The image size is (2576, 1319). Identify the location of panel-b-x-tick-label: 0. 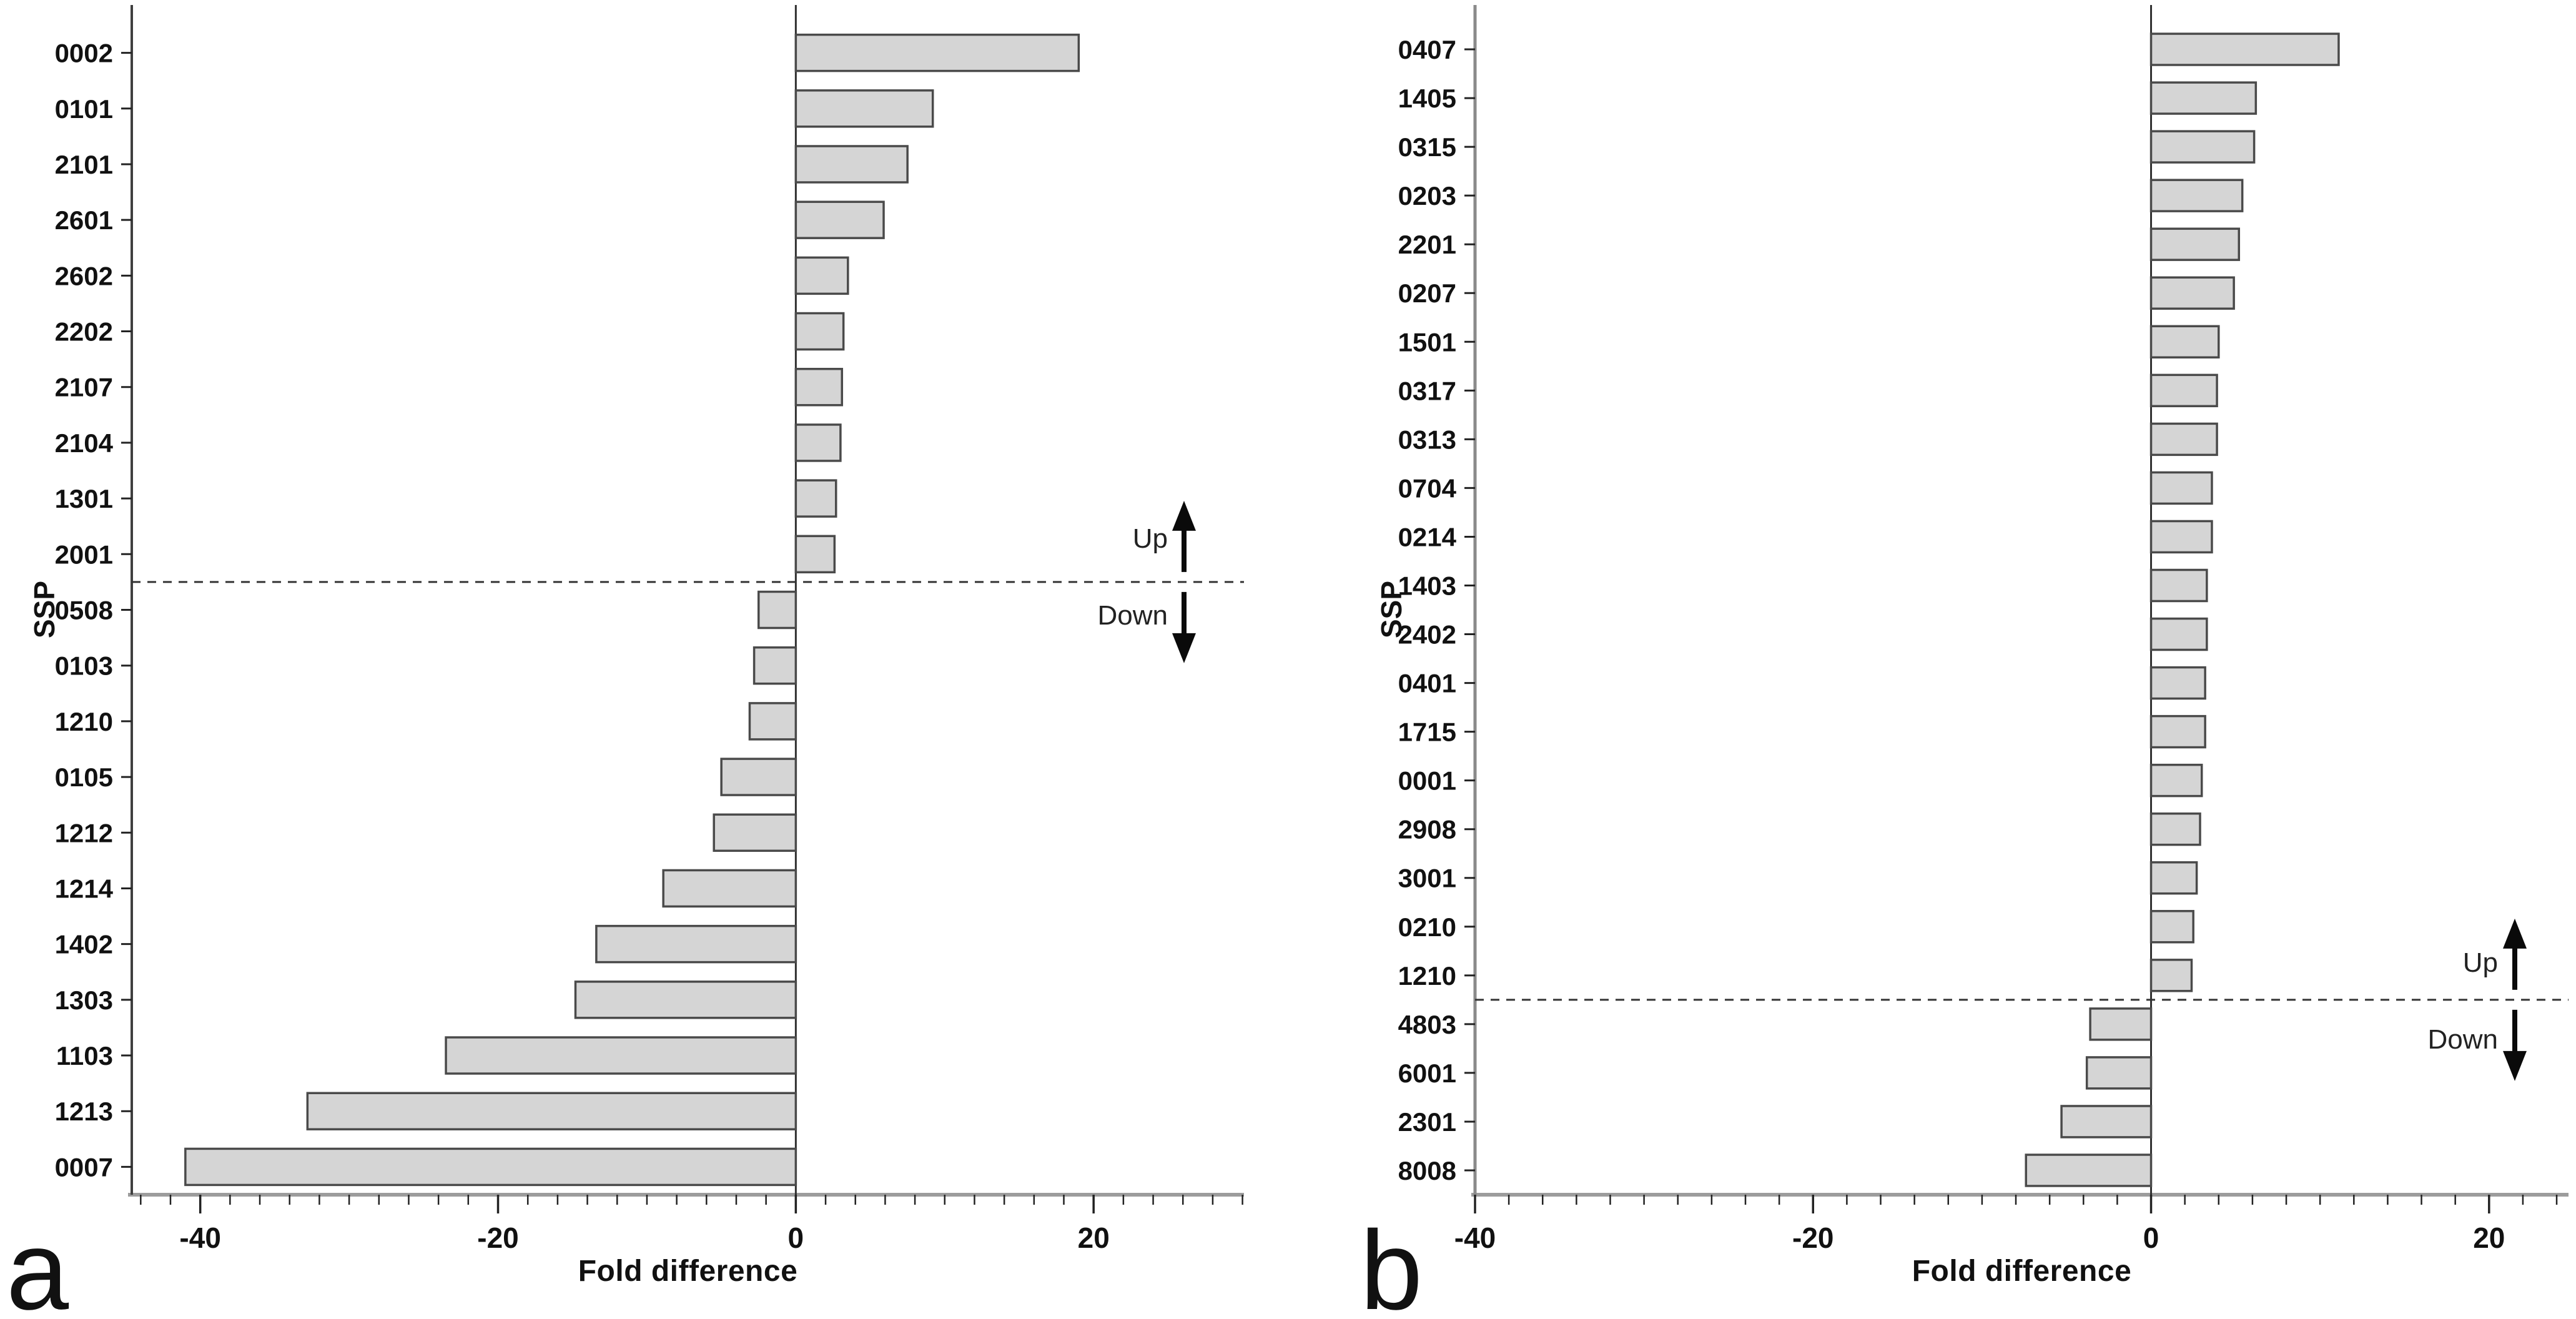
(2151, 1238).